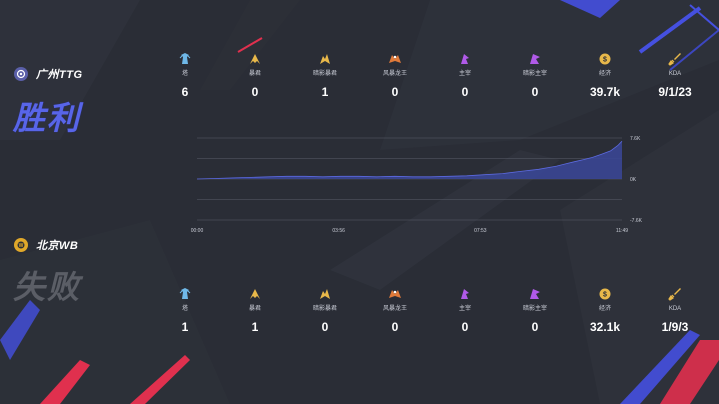 This screenshot has width=719, height=404. I want to click on team-bottom-stat-3: 风暴龙王 0, so click(395, 310).